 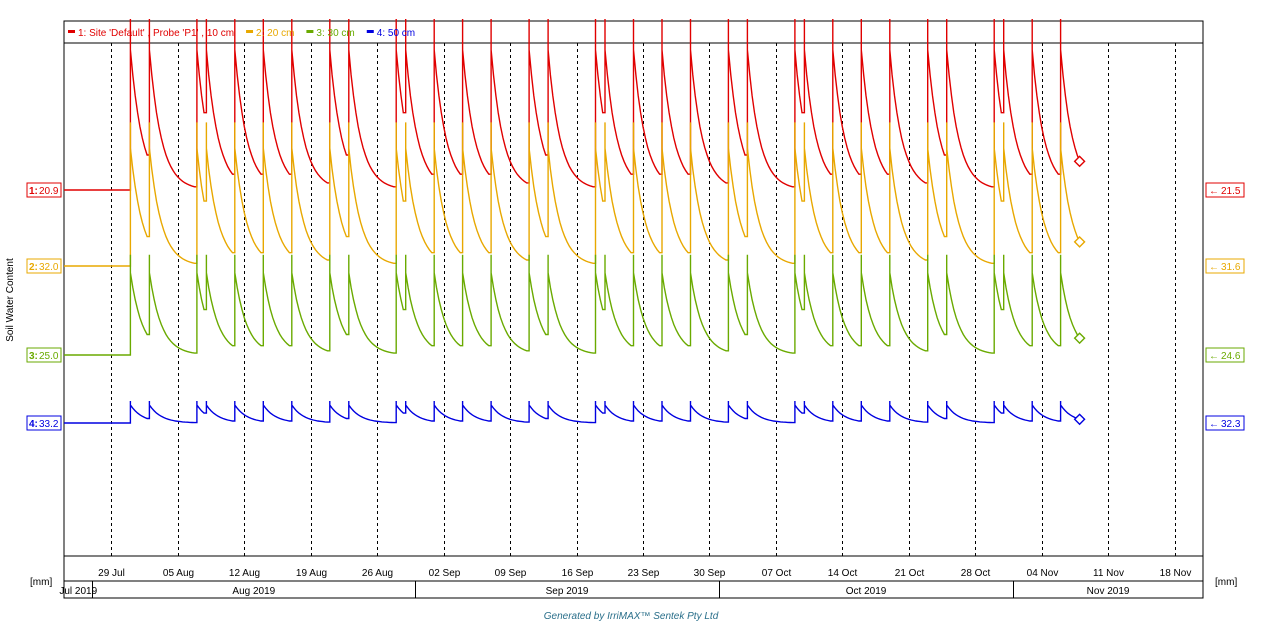 What do you see at coordinates (10, 300) in the screenshot?
I see `y-axis-label: Soil Water Content` at bounding box center [10, 300].